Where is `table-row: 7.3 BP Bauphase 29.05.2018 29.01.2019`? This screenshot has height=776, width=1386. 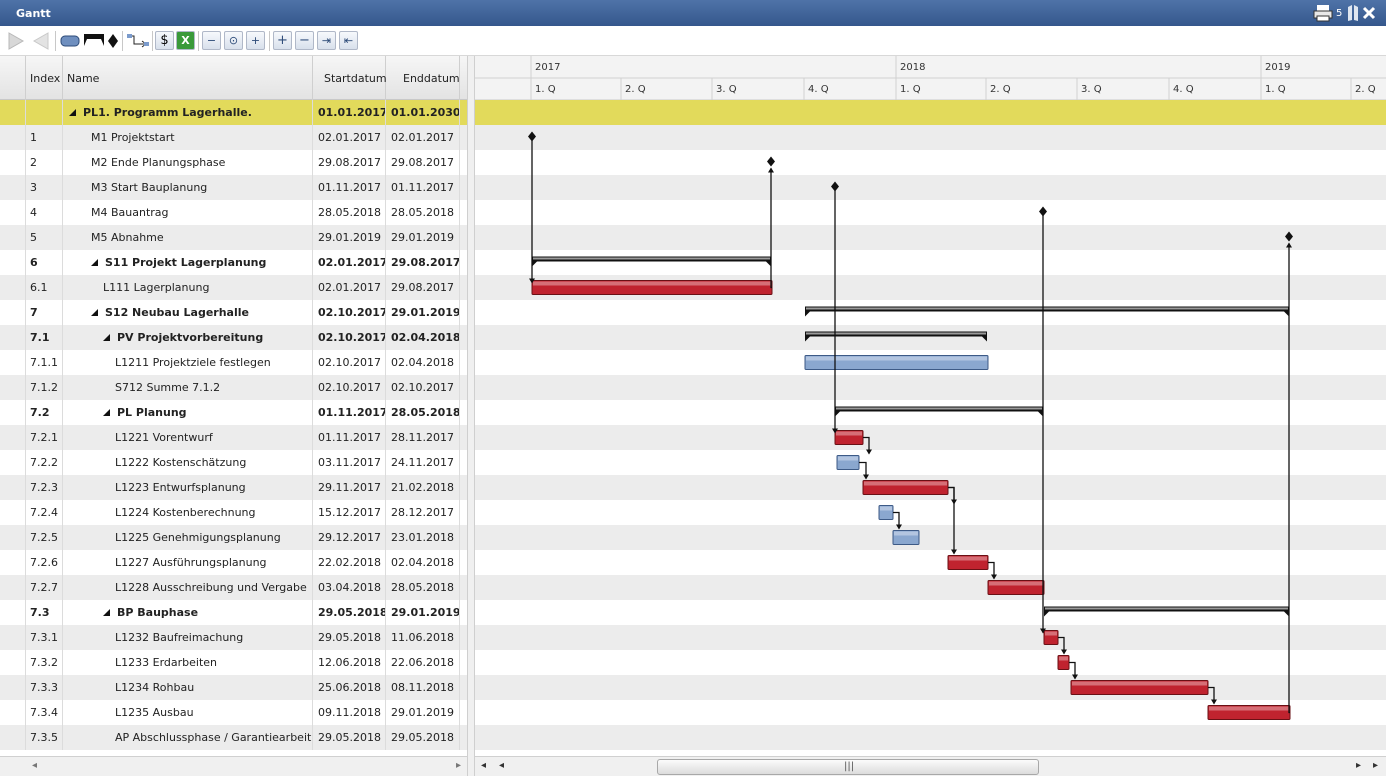 table-row: 7.3 BP Bauphase 29.05.2018 29.01.2019 is located at coordinates (233, 612).